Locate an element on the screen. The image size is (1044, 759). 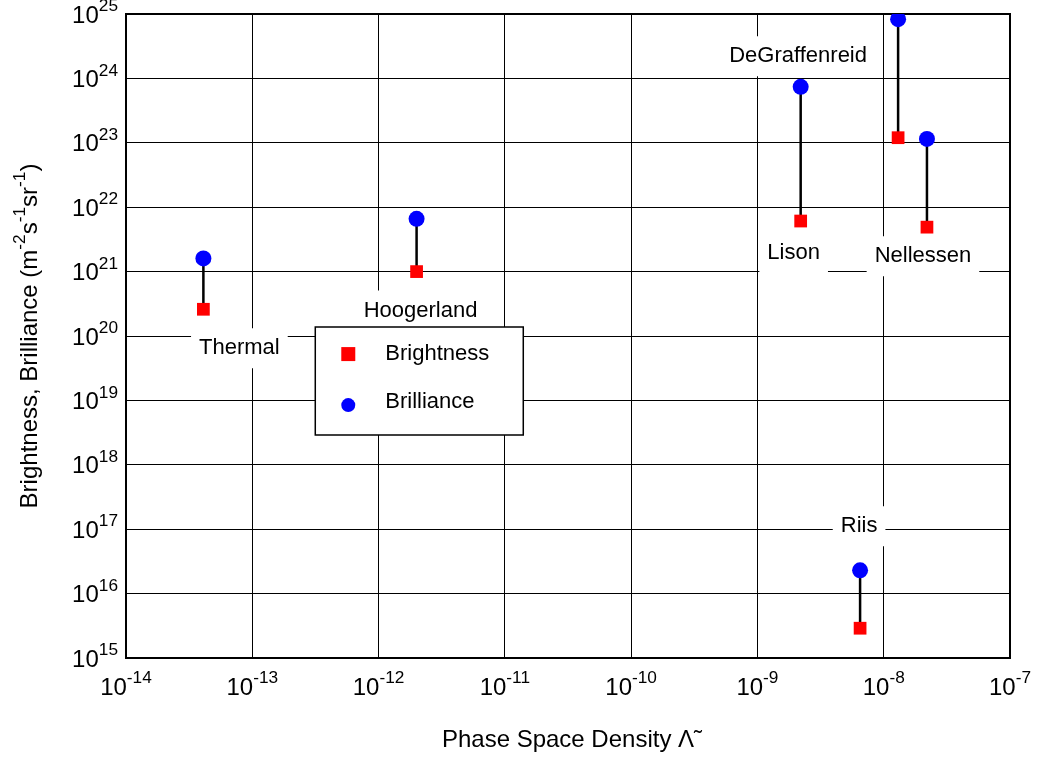
annotation: Hoogerland is located at coordinates (420, 309).